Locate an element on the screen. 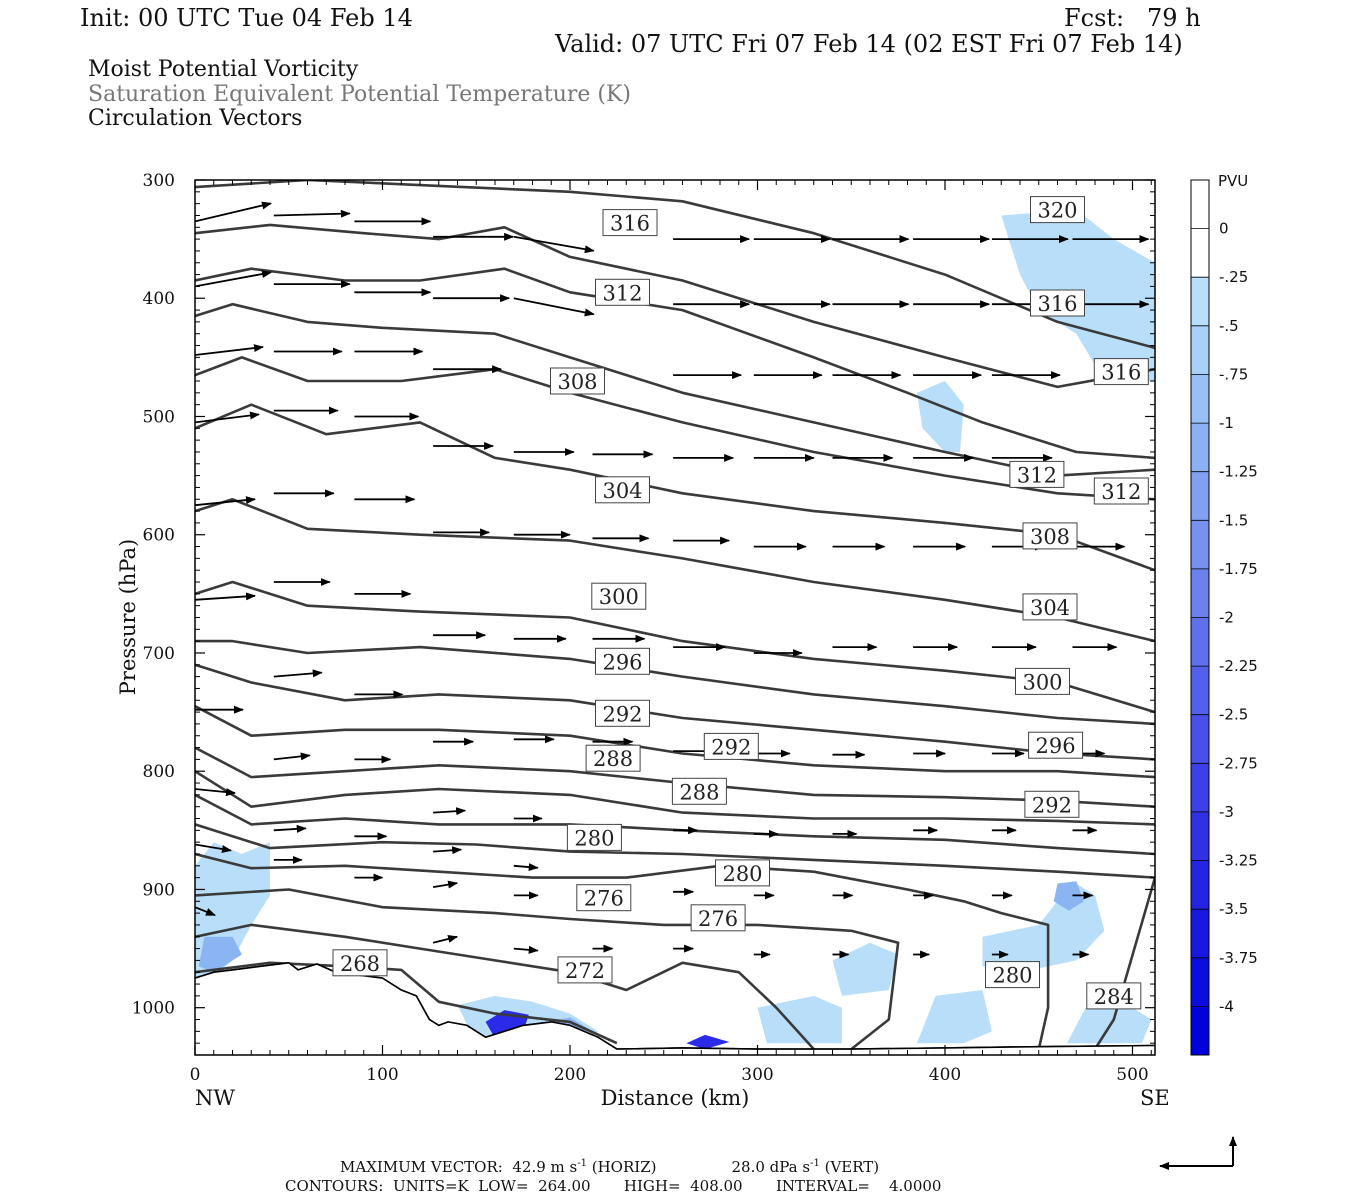 This screenshot has width=1350, height=1200. x-tick-label: 0 is located at coordinates (195, 1075).